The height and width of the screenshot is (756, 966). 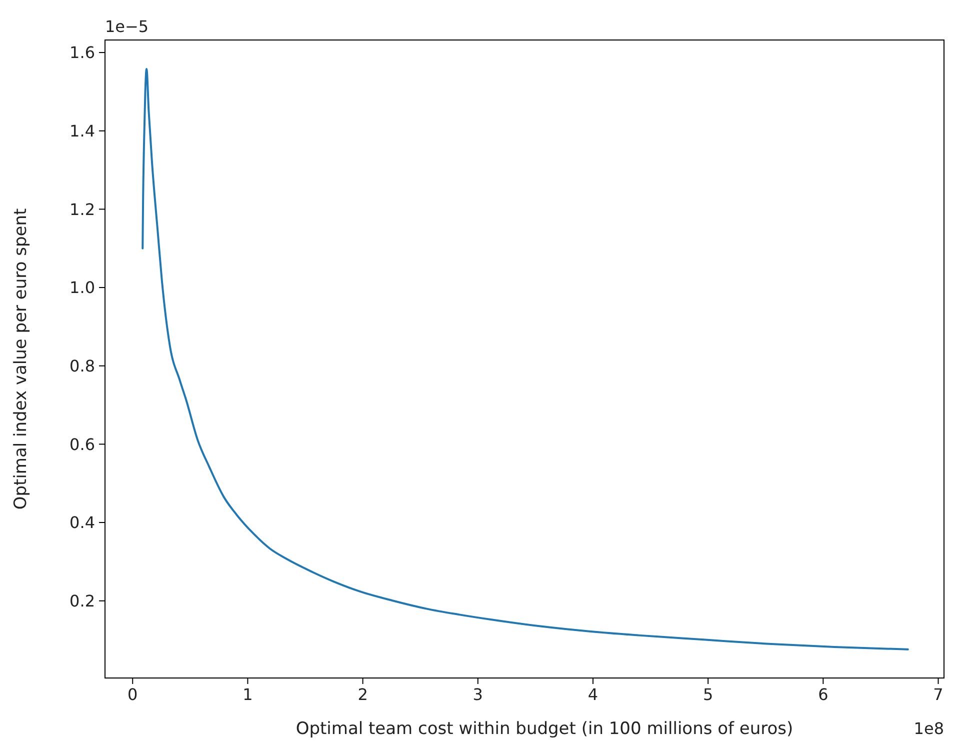 I want to click on x-tick-label: 5, so click(x=708, y=694).